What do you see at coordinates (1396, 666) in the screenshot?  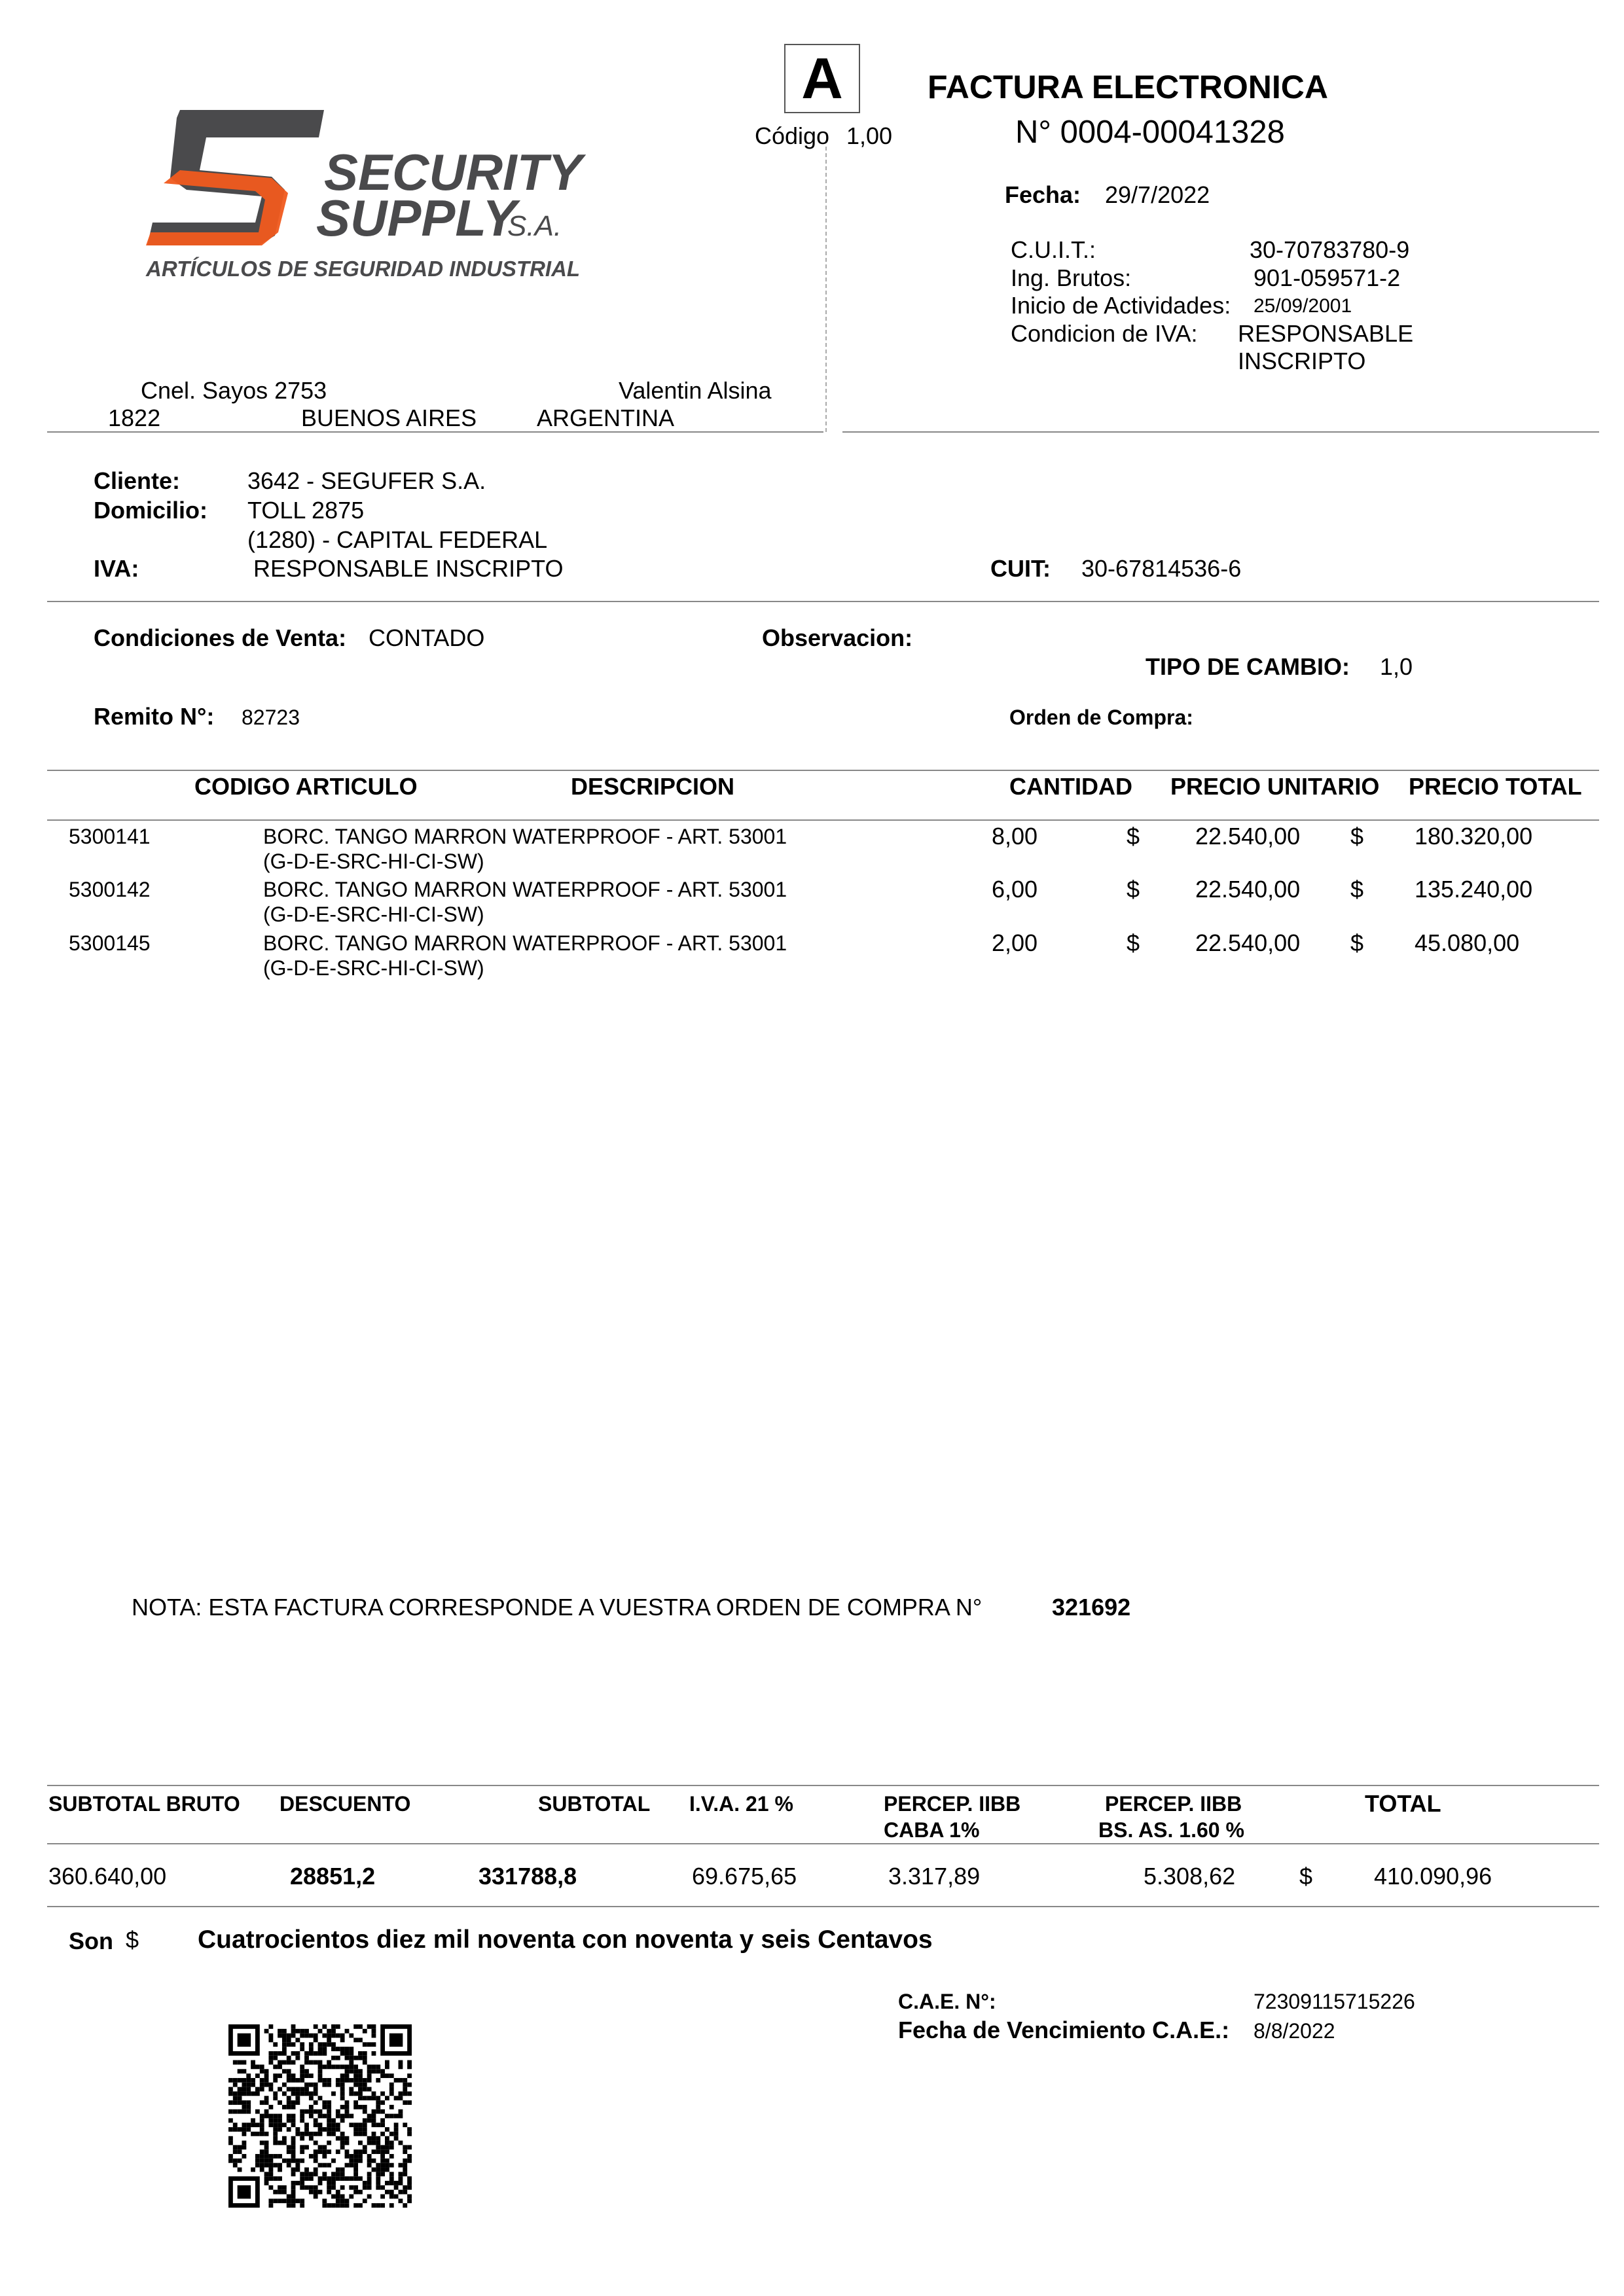 I see `cambio-value: 1,0` at bounding box center [1396, 666].